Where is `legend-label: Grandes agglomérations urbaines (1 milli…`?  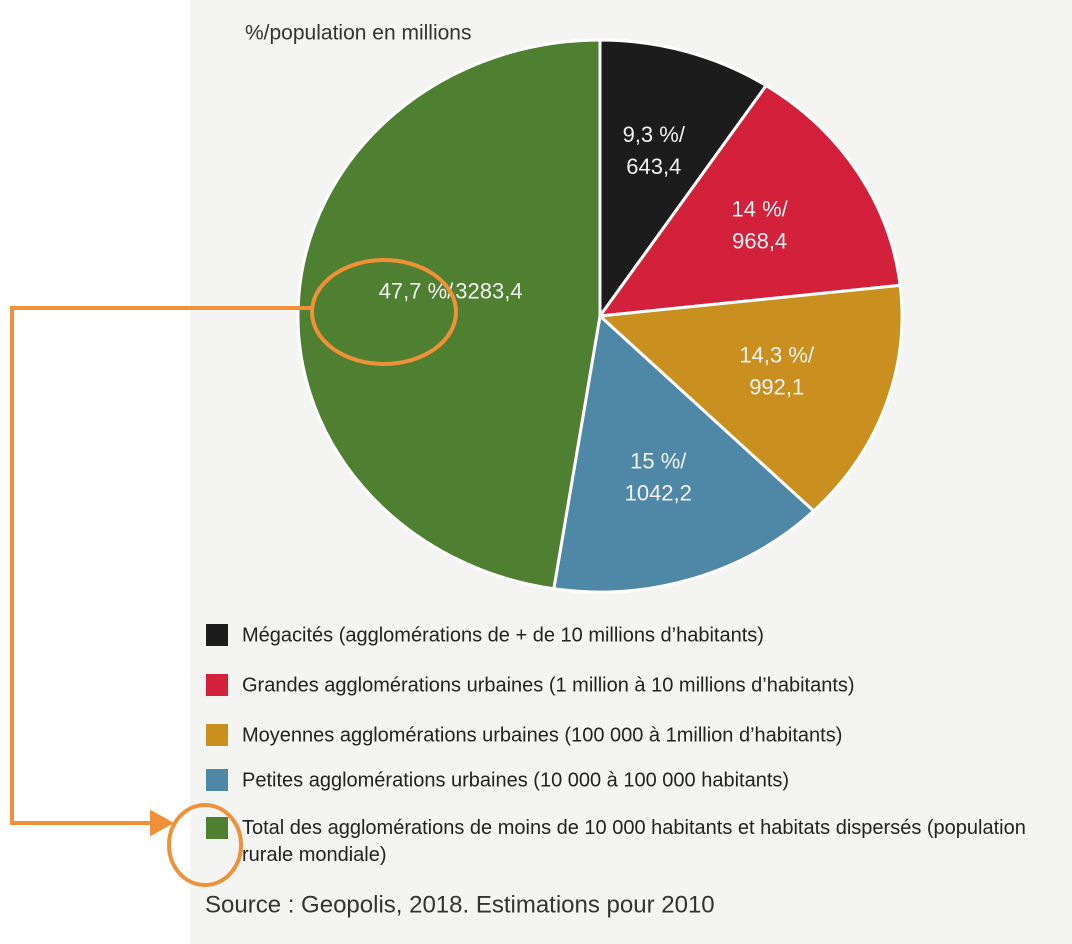
legend-label: Grandes agglomérations urbaines (1 milli… is located at coordinates (548, 685).